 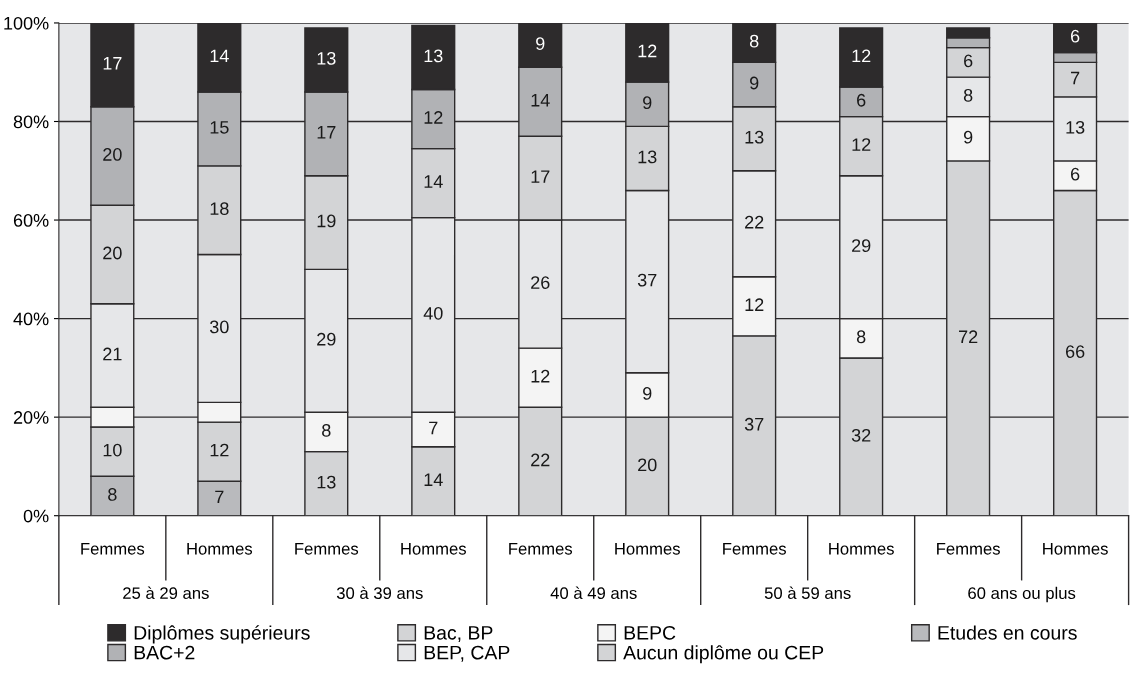 What do you see at coordinates (219, 209) in the screenshot?
I see `data-label: 18` at bounding box center [219, 209].